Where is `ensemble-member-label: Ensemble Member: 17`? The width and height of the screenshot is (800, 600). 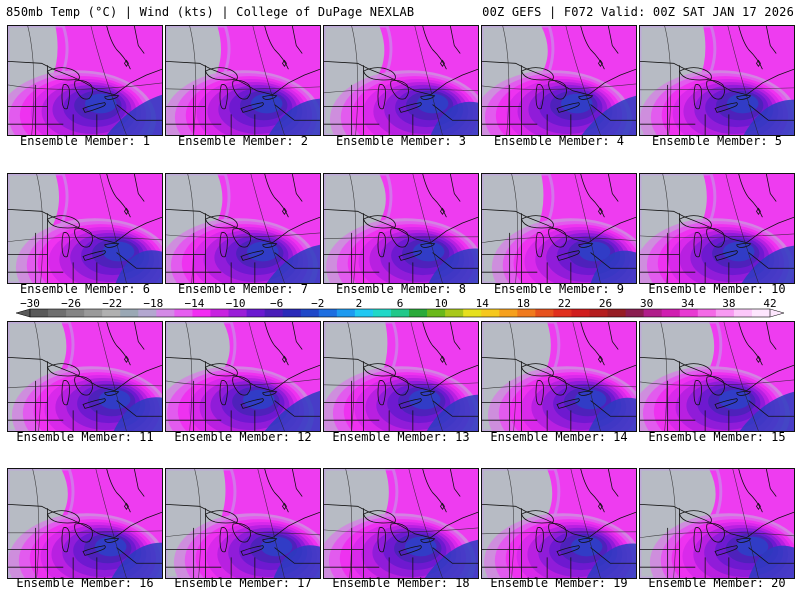 ensemble-member-label: Ensemble Member: 17 is located at coordinates (243, 583).